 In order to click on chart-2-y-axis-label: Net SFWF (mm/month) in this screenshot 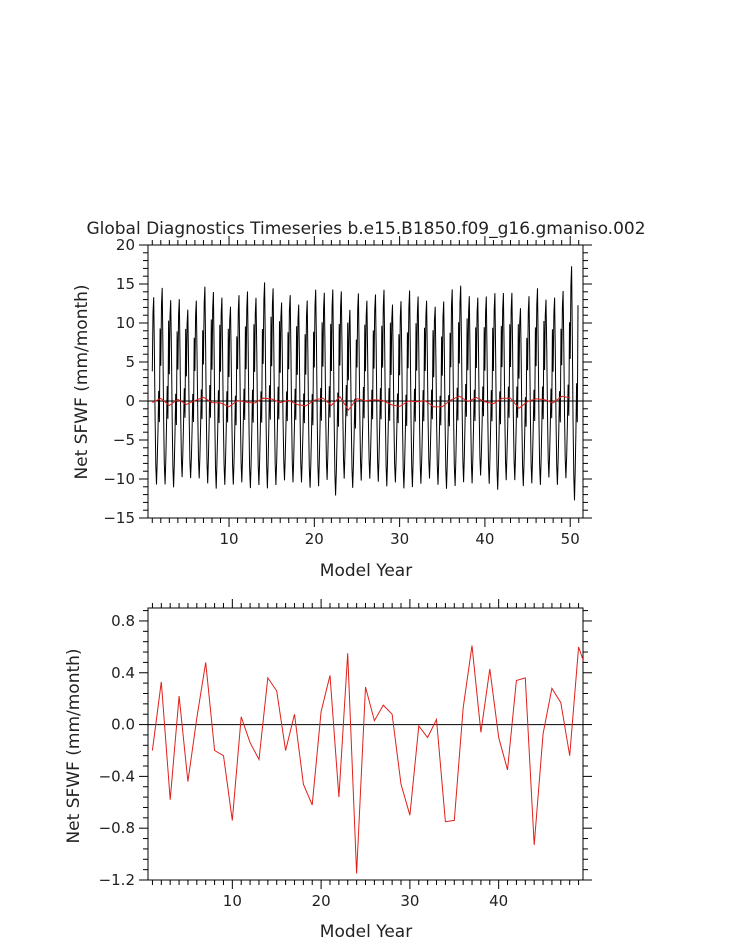, I will do `click(74, 745)`.